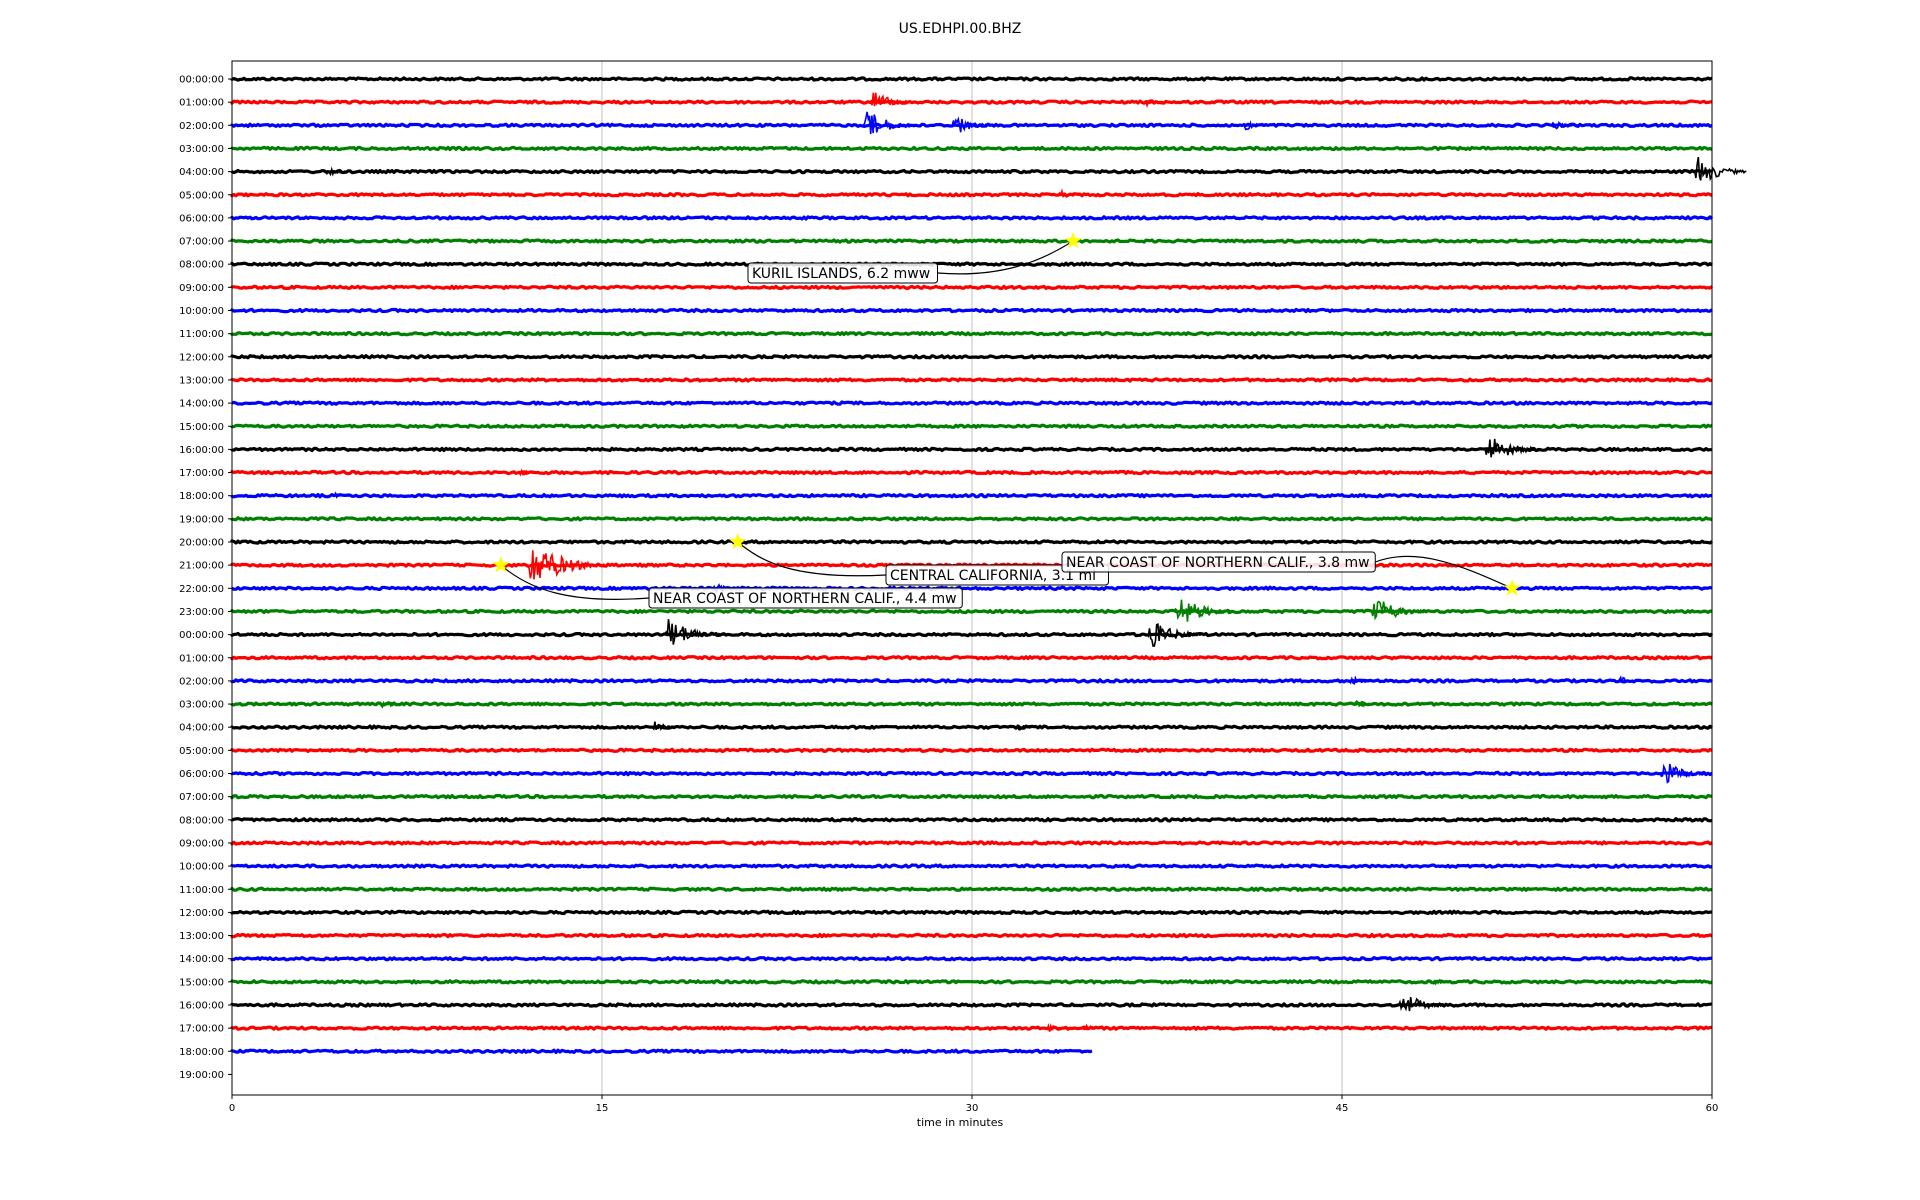 Image resolution: width=1920 pixels, height=1200 pixels. What do you see at coordinates (1342, 1108) in the screenshot?
I see `x-tick-label: 45` at bounding box center [1342, 1108].